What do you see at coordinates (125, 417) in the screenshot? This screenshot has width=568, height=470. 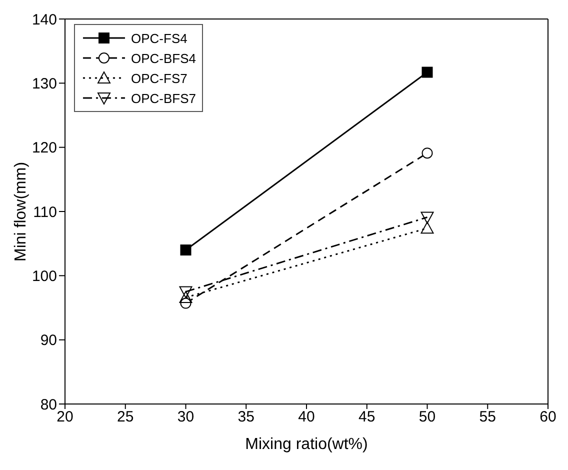 I see `x-tick-label: 25` at bounding box center [125, 417].